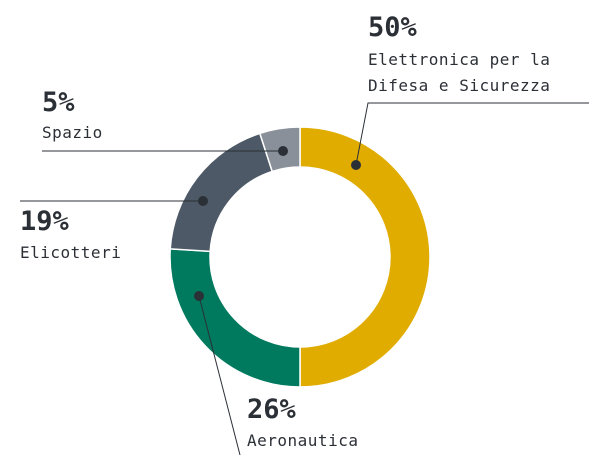 The width and height of the screenshot is (589, 455). What do you see at coordinates (392, 27) in the screenshot?
I see `value-label: 50%` at bounding box center [392, 27].